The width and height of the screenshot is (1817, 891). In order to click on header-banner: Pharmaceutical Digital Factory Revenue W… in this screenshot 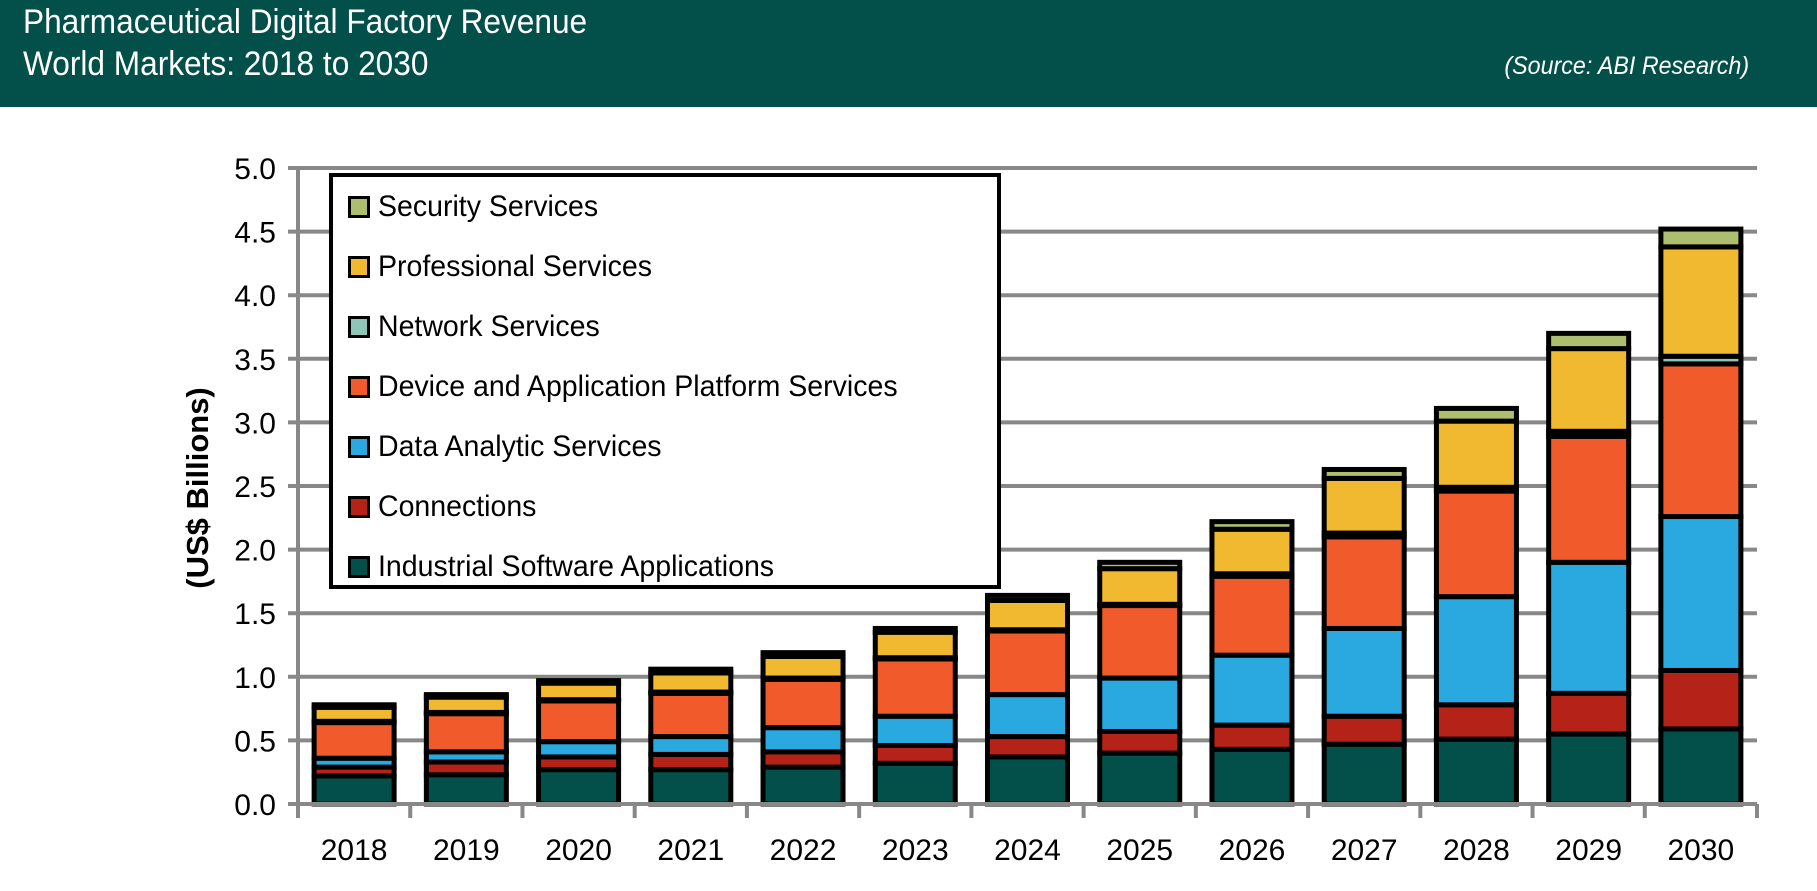, I will do `click(908, 53)`.